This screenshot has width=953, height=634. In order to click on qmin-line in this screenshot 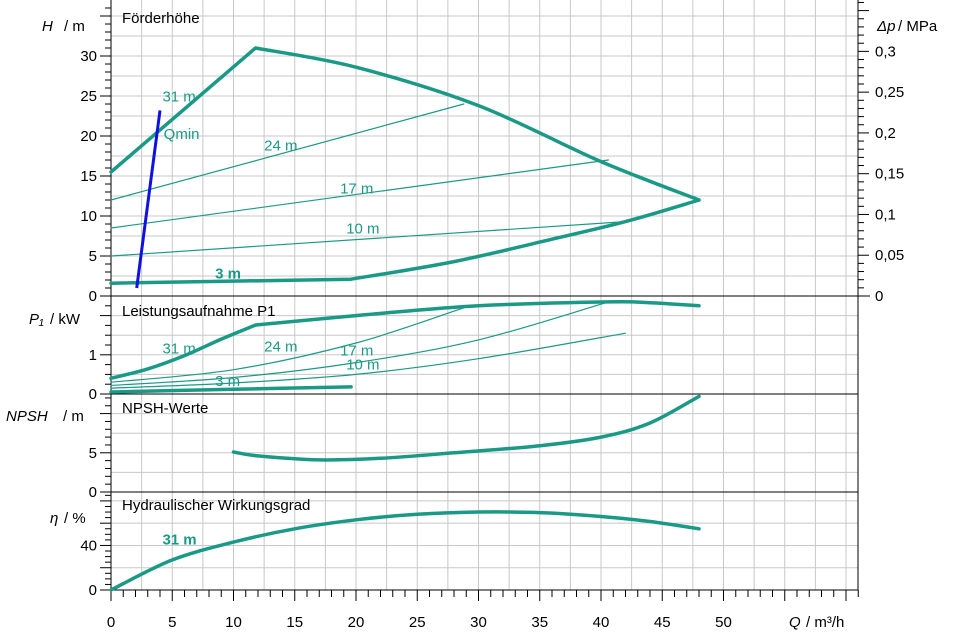, I will do `click(148, 199)`.